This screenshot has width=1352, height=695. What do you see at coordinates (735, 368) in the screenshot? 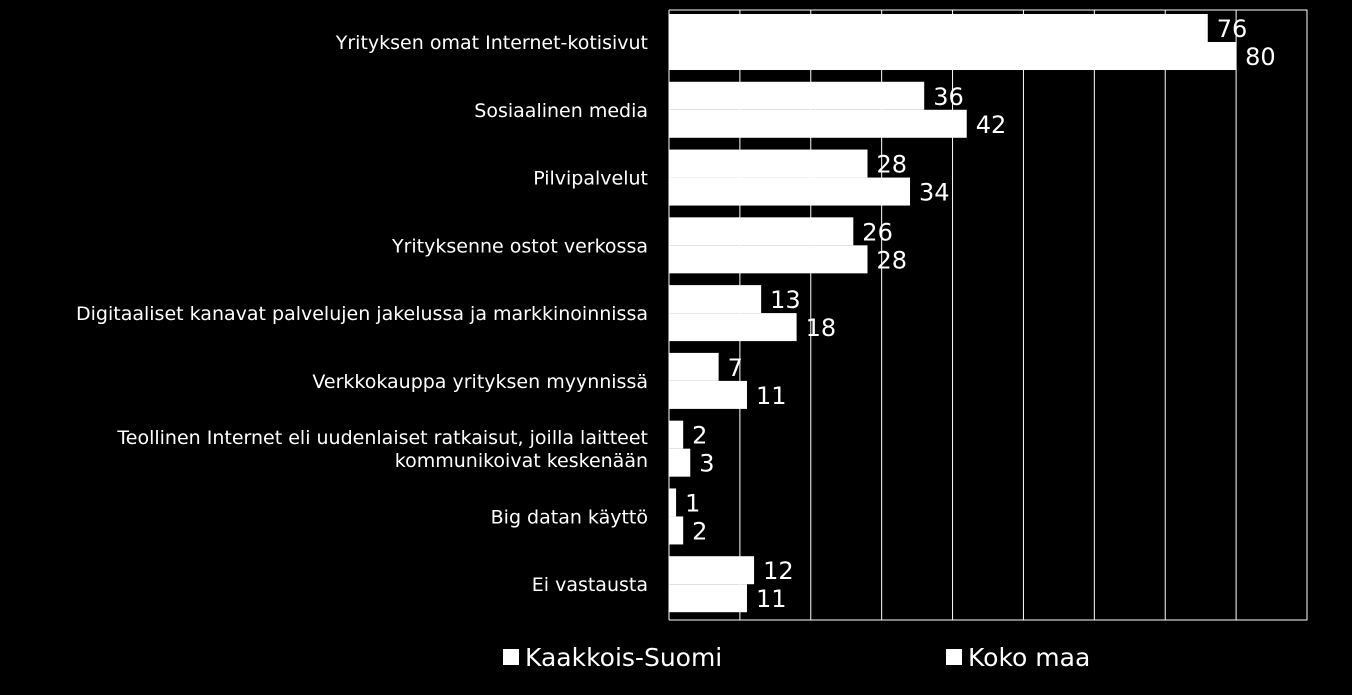
I see `data-label: 7` at bounding box center [735, 368].